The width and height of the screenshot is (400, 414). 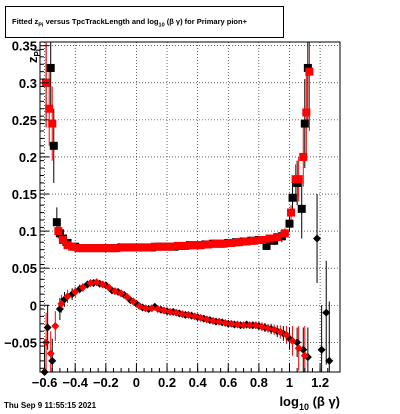 I want to click on title-suffix: (β γ) for Primary pion+, so click(x=206, y=21).